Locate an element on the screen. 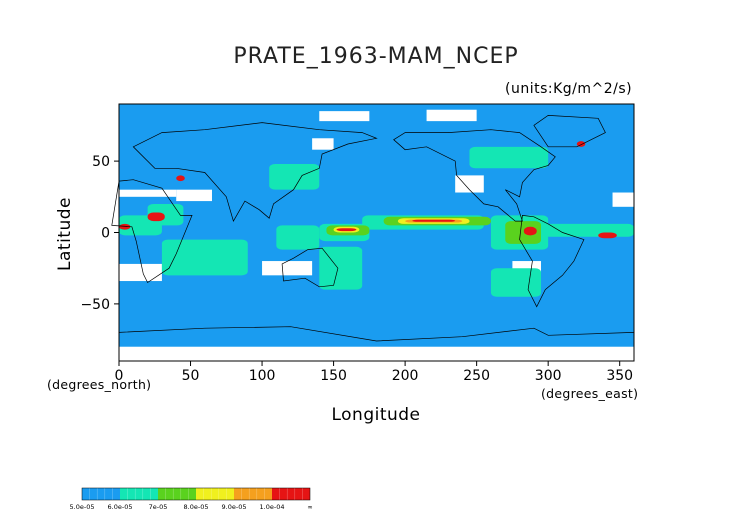  colorbar-label-0: 5.0e-05 is located at coordinates (82, 507).